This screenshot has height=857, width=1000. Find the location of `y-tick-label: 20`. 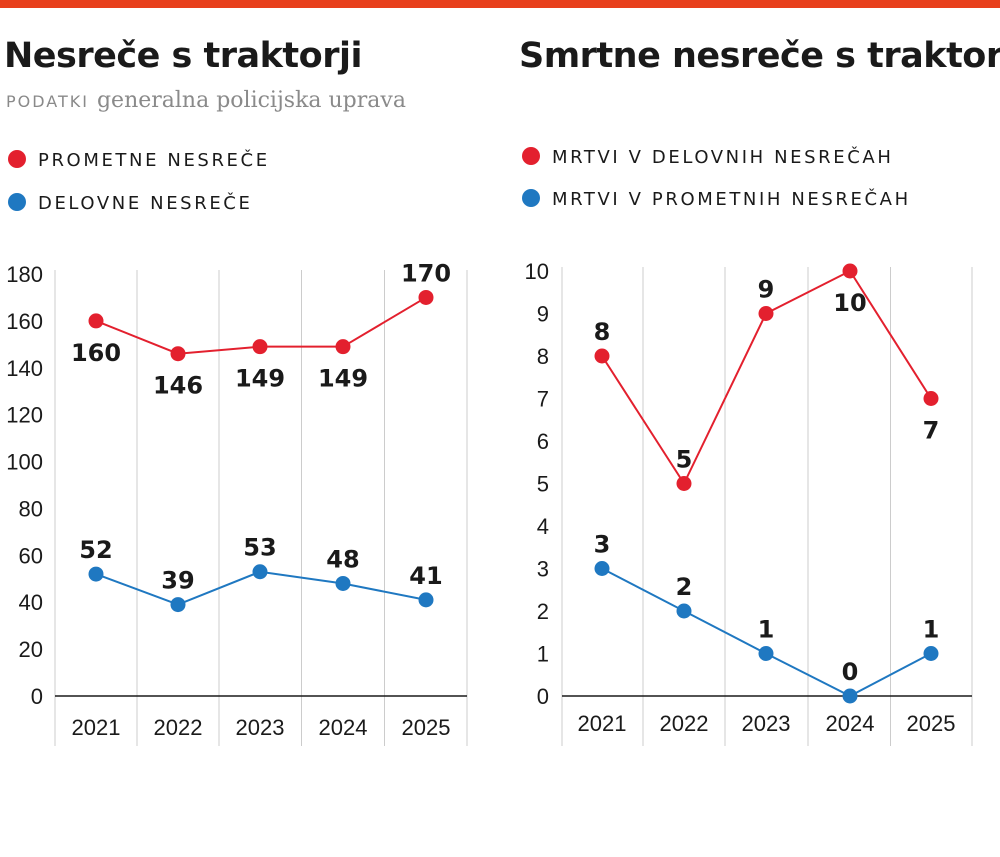

y-tick-label: 20 is located at coordinates (31, 649).